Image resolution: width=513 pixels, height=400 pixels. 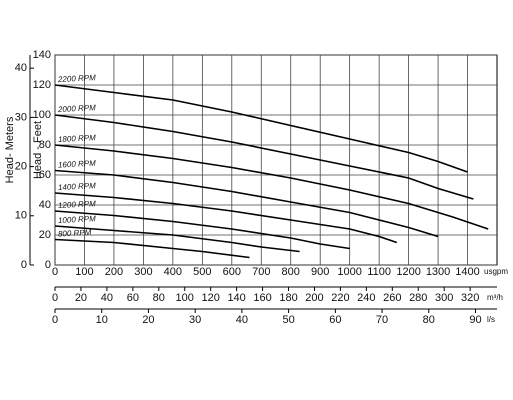 I want to click on x2-tick-label: 120, so click(x=210, y=298).